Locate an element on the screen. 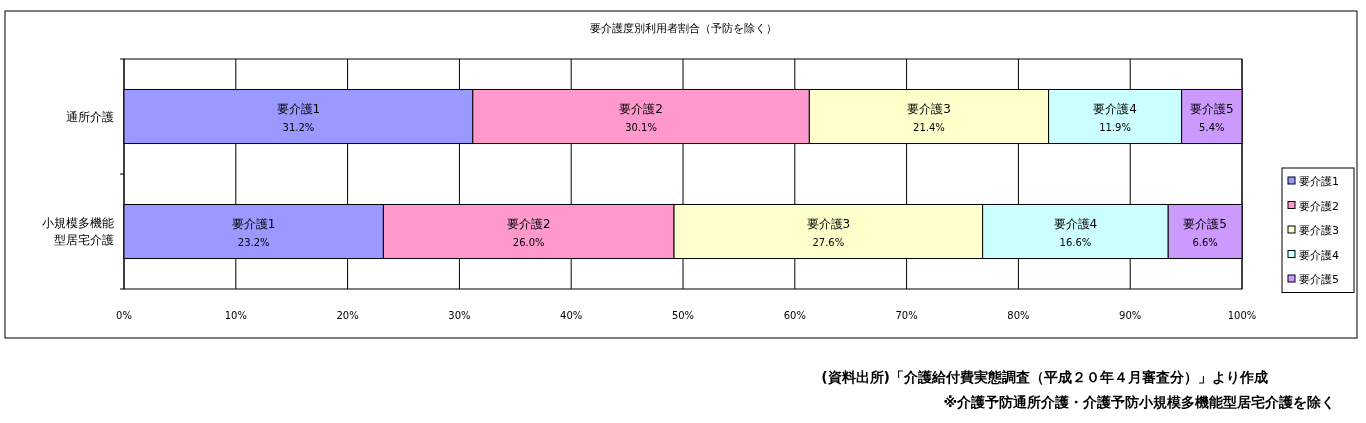 The image size is (1366, 423). x-tick-label: 80% is located at coordinates (1018, 315).